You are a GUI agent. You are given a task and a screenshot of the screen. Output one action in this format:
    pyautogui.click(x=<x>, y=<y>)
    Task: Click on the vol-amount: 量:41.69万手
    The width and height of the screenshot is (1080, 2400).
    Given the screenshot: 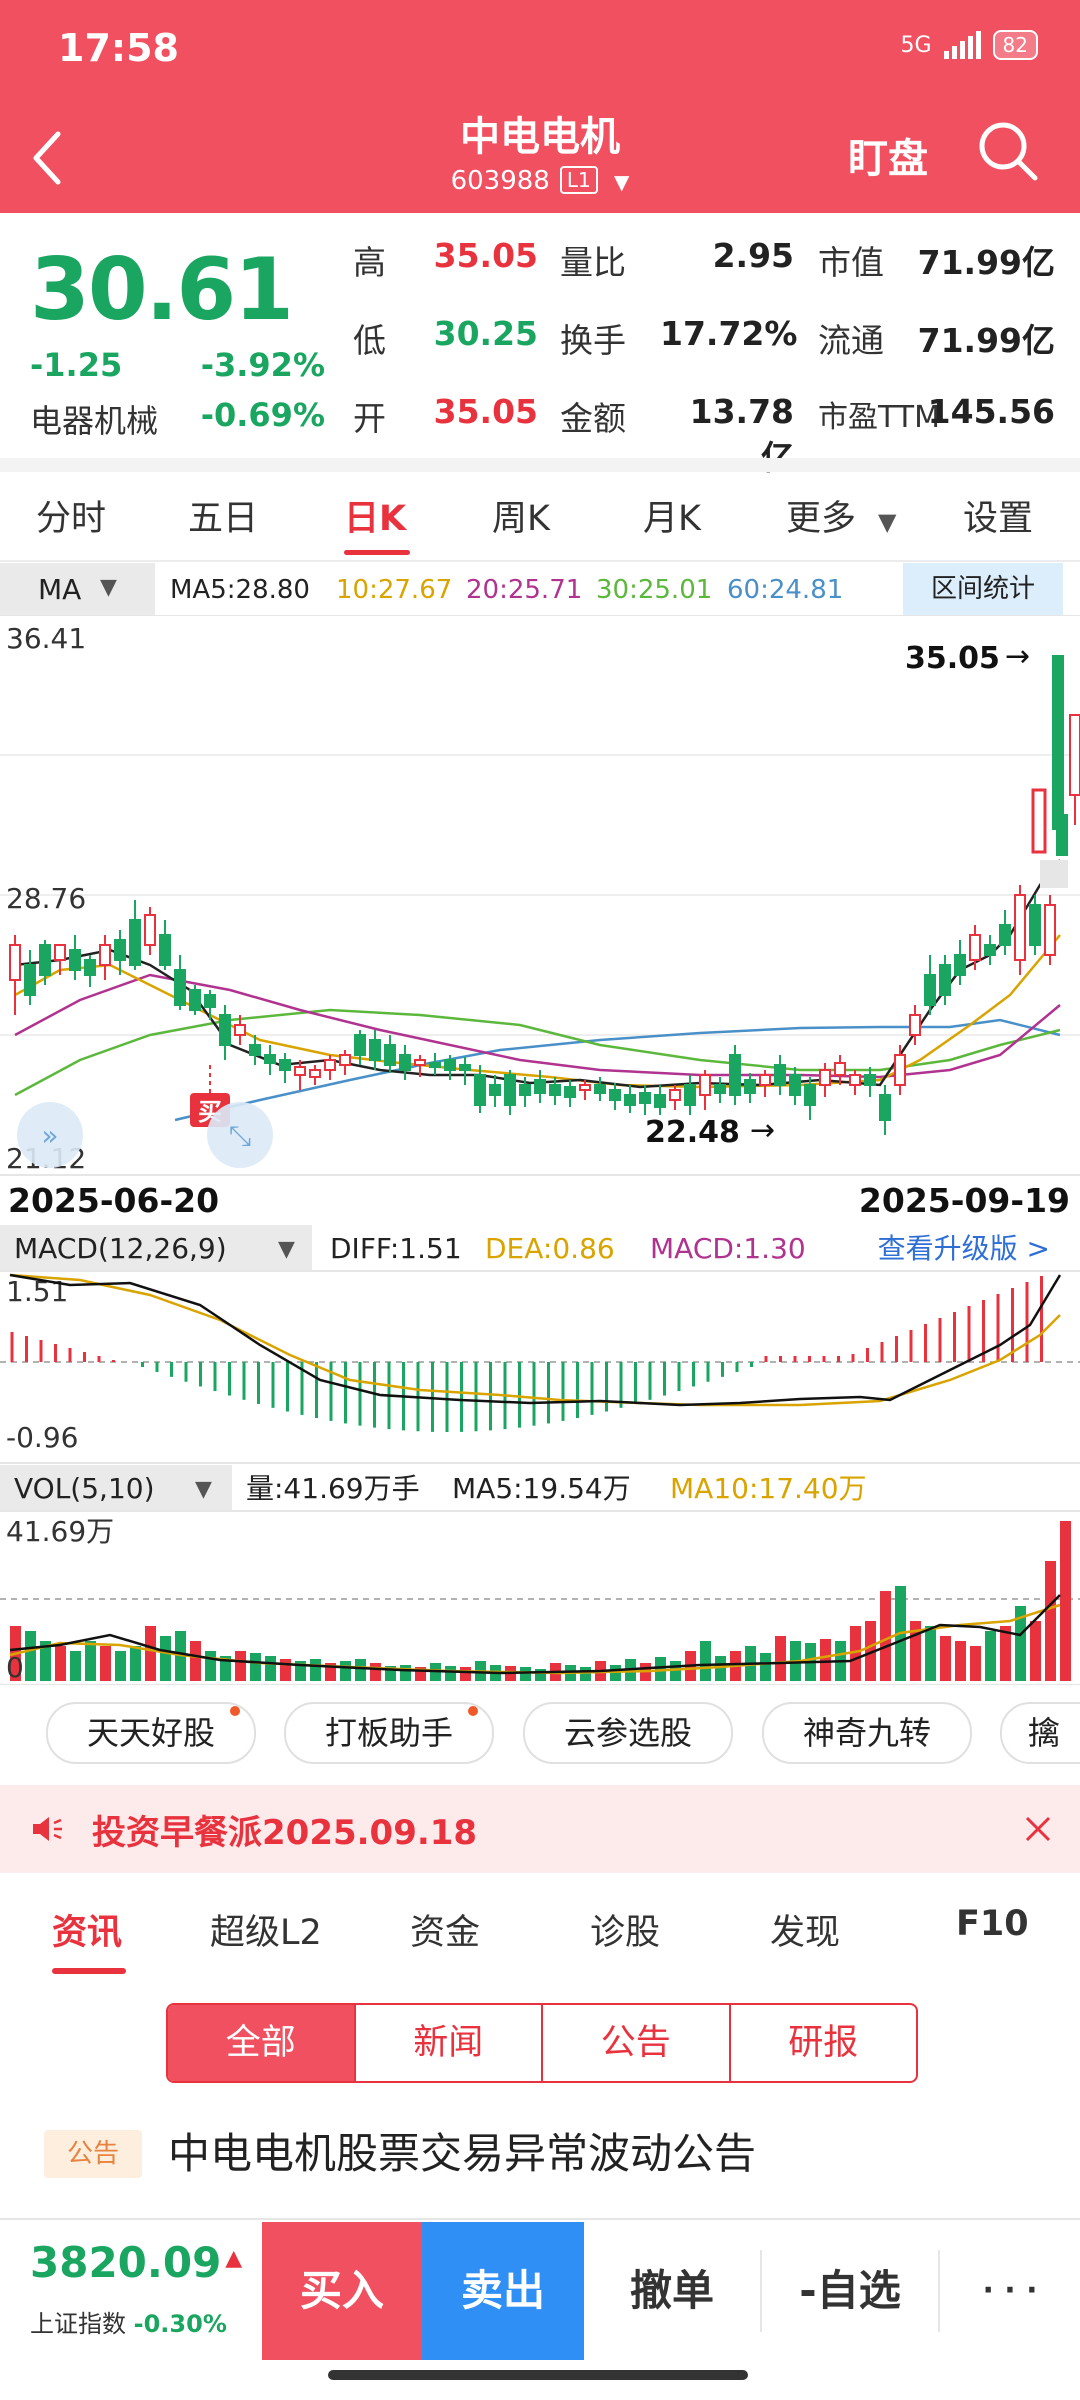 What is the action you would take?
    pyautogui.click(x=333, y=1488)
    